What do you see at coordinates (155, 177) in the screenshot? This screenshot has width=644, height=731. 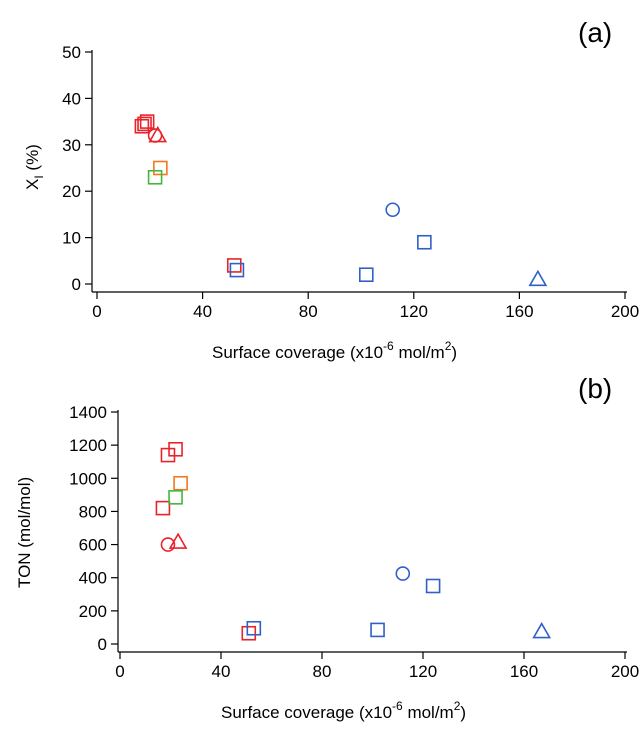 I see `data-point-a-6-square` at bounding box center [155, 177].